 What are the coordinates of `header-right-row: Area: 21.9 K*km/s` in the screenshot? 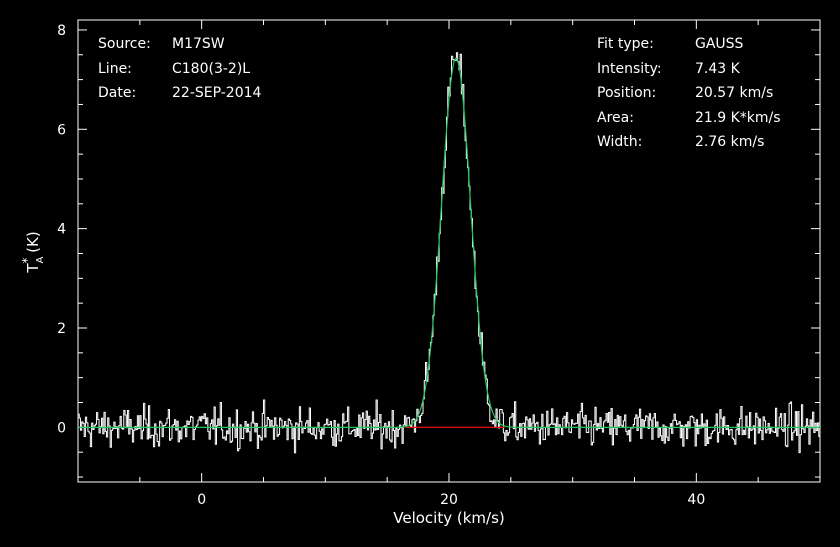 It's located at (689, 118).